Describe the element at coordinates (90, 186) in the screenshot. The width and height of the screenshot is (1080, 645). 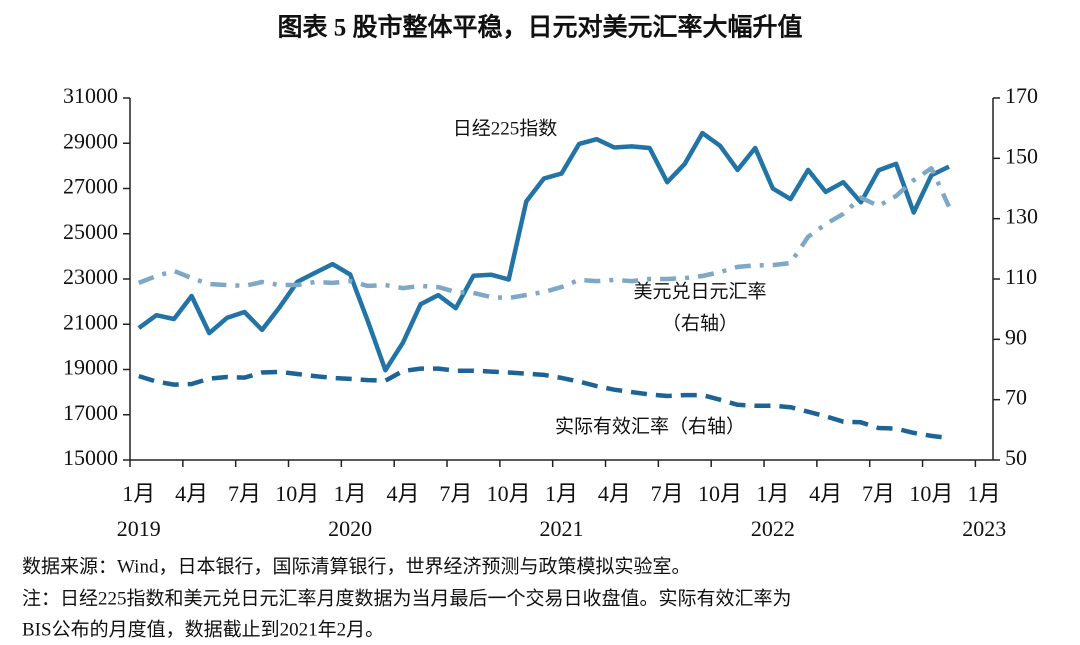
I see `y-tick-label: 27000` at that location.